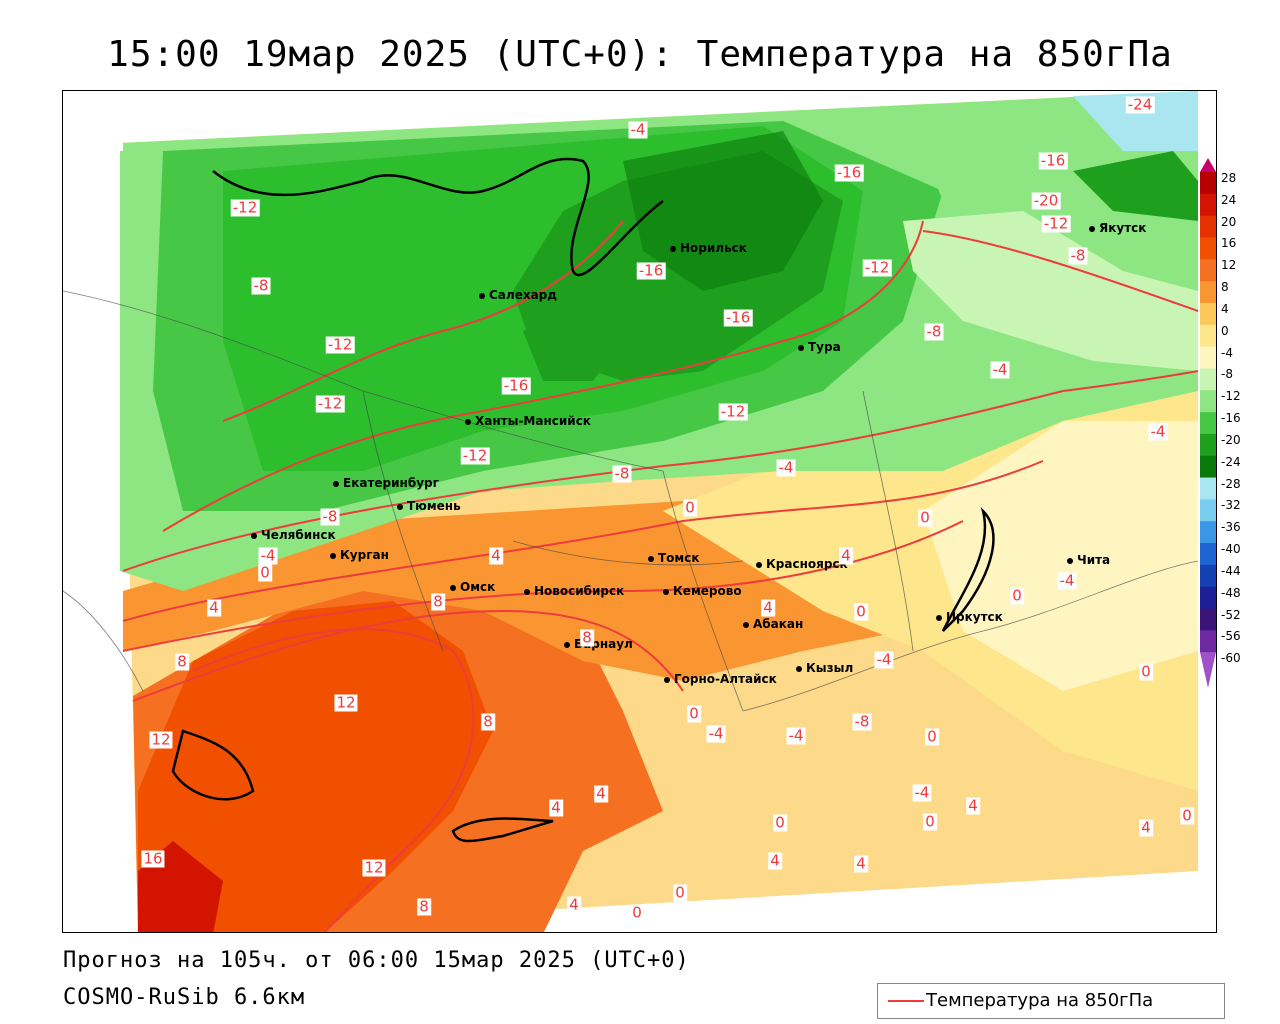 Image resolution: width=1280 pixels, height=1024 pixels. Describe the element at coordinates (1040, 1000) in the screenshot. I see `legend-label: Температура на 850гПа` at that location.